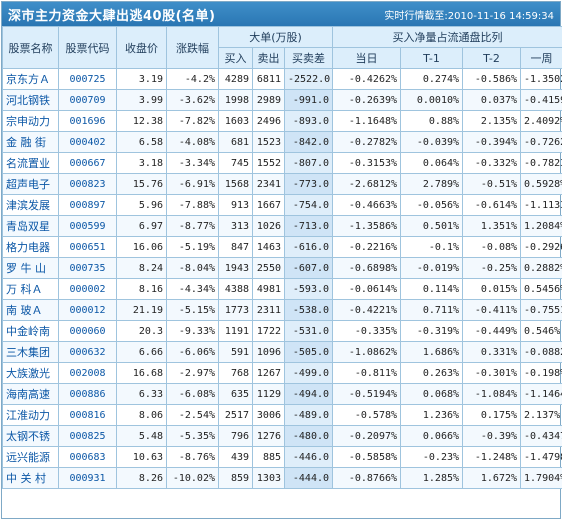  I want to click on close-price: 8.26, so click(141, 478).